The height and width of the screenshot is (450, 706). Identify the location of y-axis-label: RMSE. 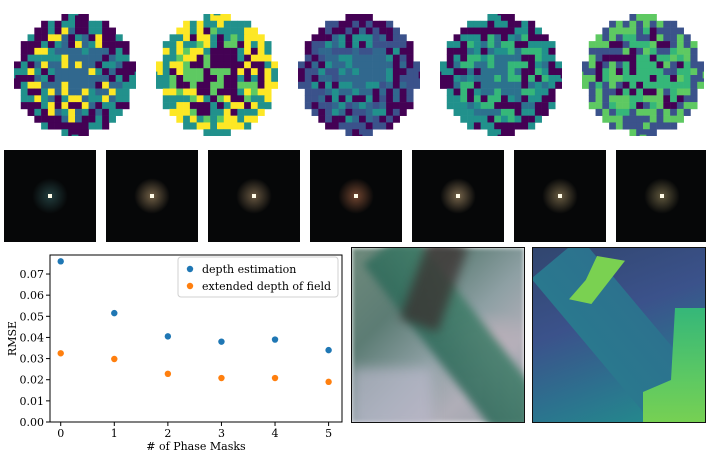
(12, 338).